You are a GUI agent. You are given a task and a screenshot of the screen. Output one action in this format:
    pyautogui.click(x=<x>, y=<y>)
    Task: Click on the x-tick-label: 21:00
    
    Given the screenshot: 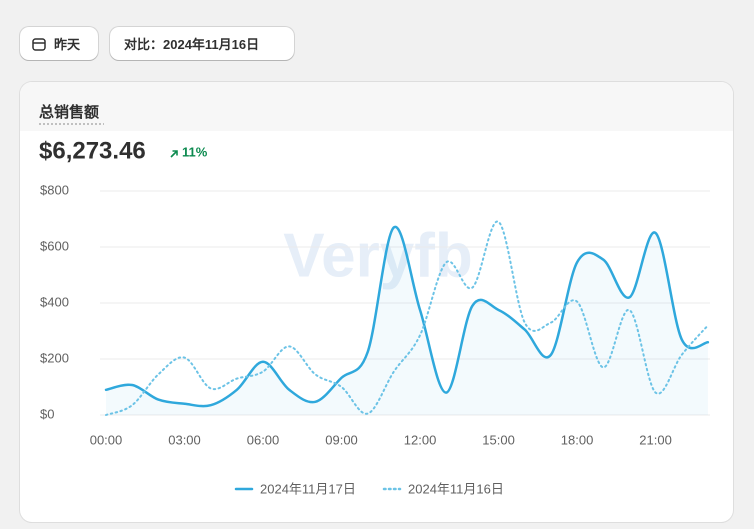 What is the action you would take?
    pyautogui.click(x=655, y=439)
    